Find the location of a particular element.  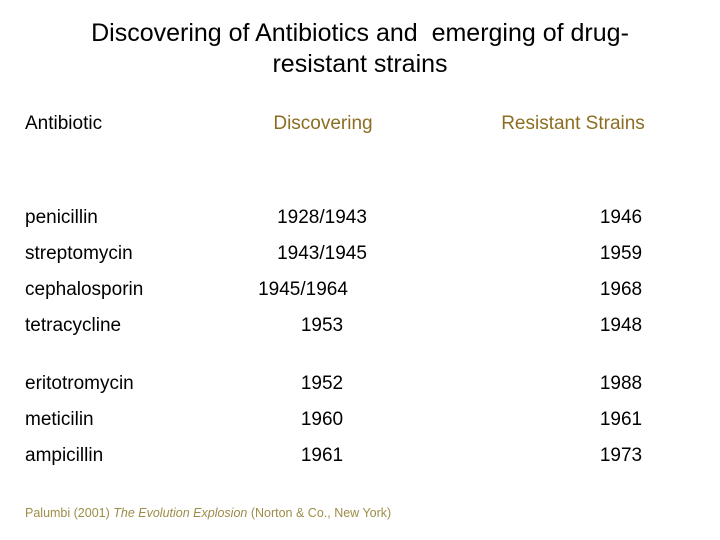

antibiotic-name: penicillin is located at coordinates (61, 217).